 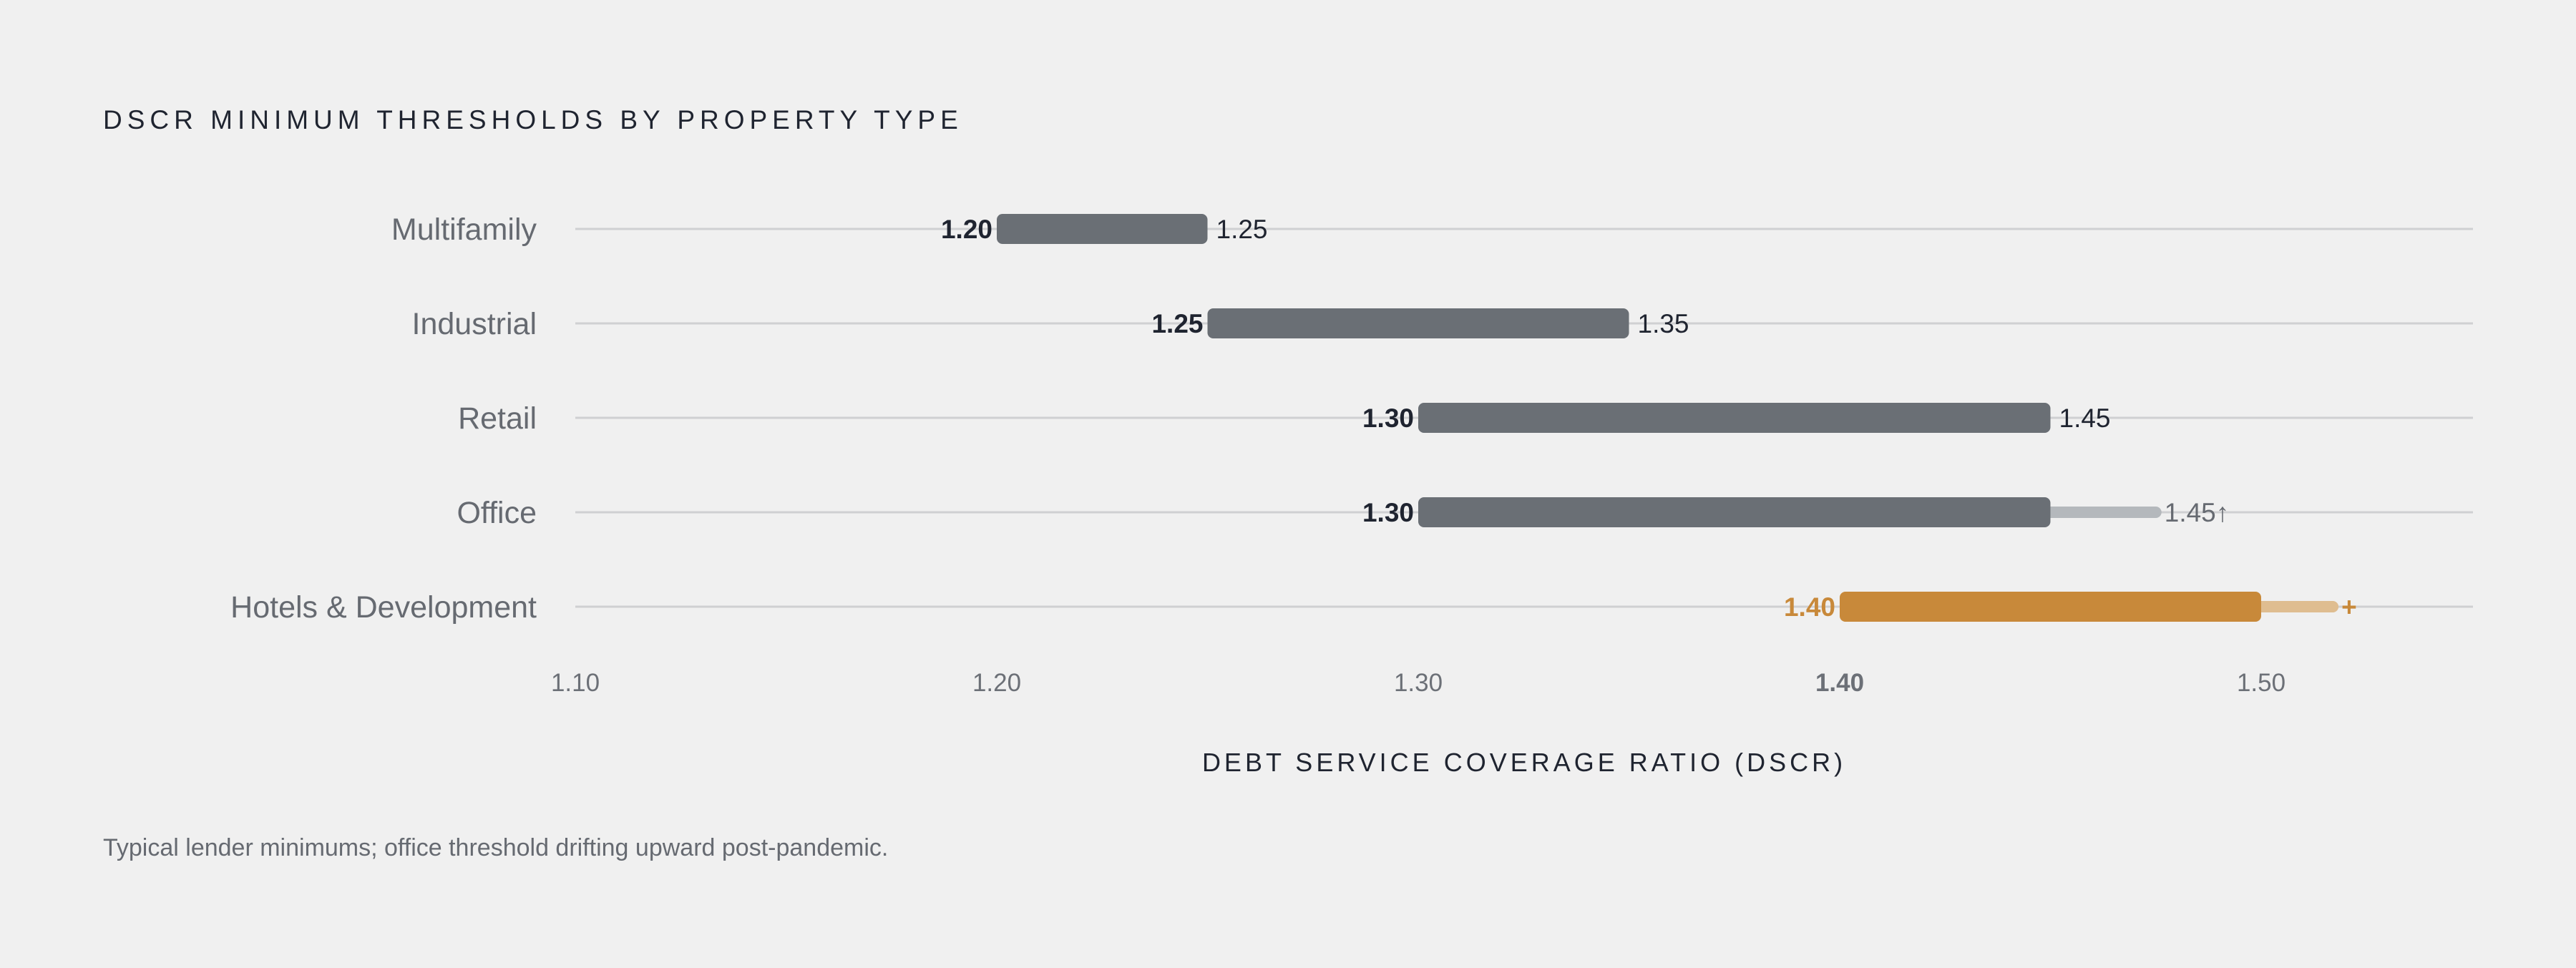 What do you see at coordinates (996, 683) in the screenshot?
I see `x-tick-label-1-20: 1.20` at bounding box center [996, 683].